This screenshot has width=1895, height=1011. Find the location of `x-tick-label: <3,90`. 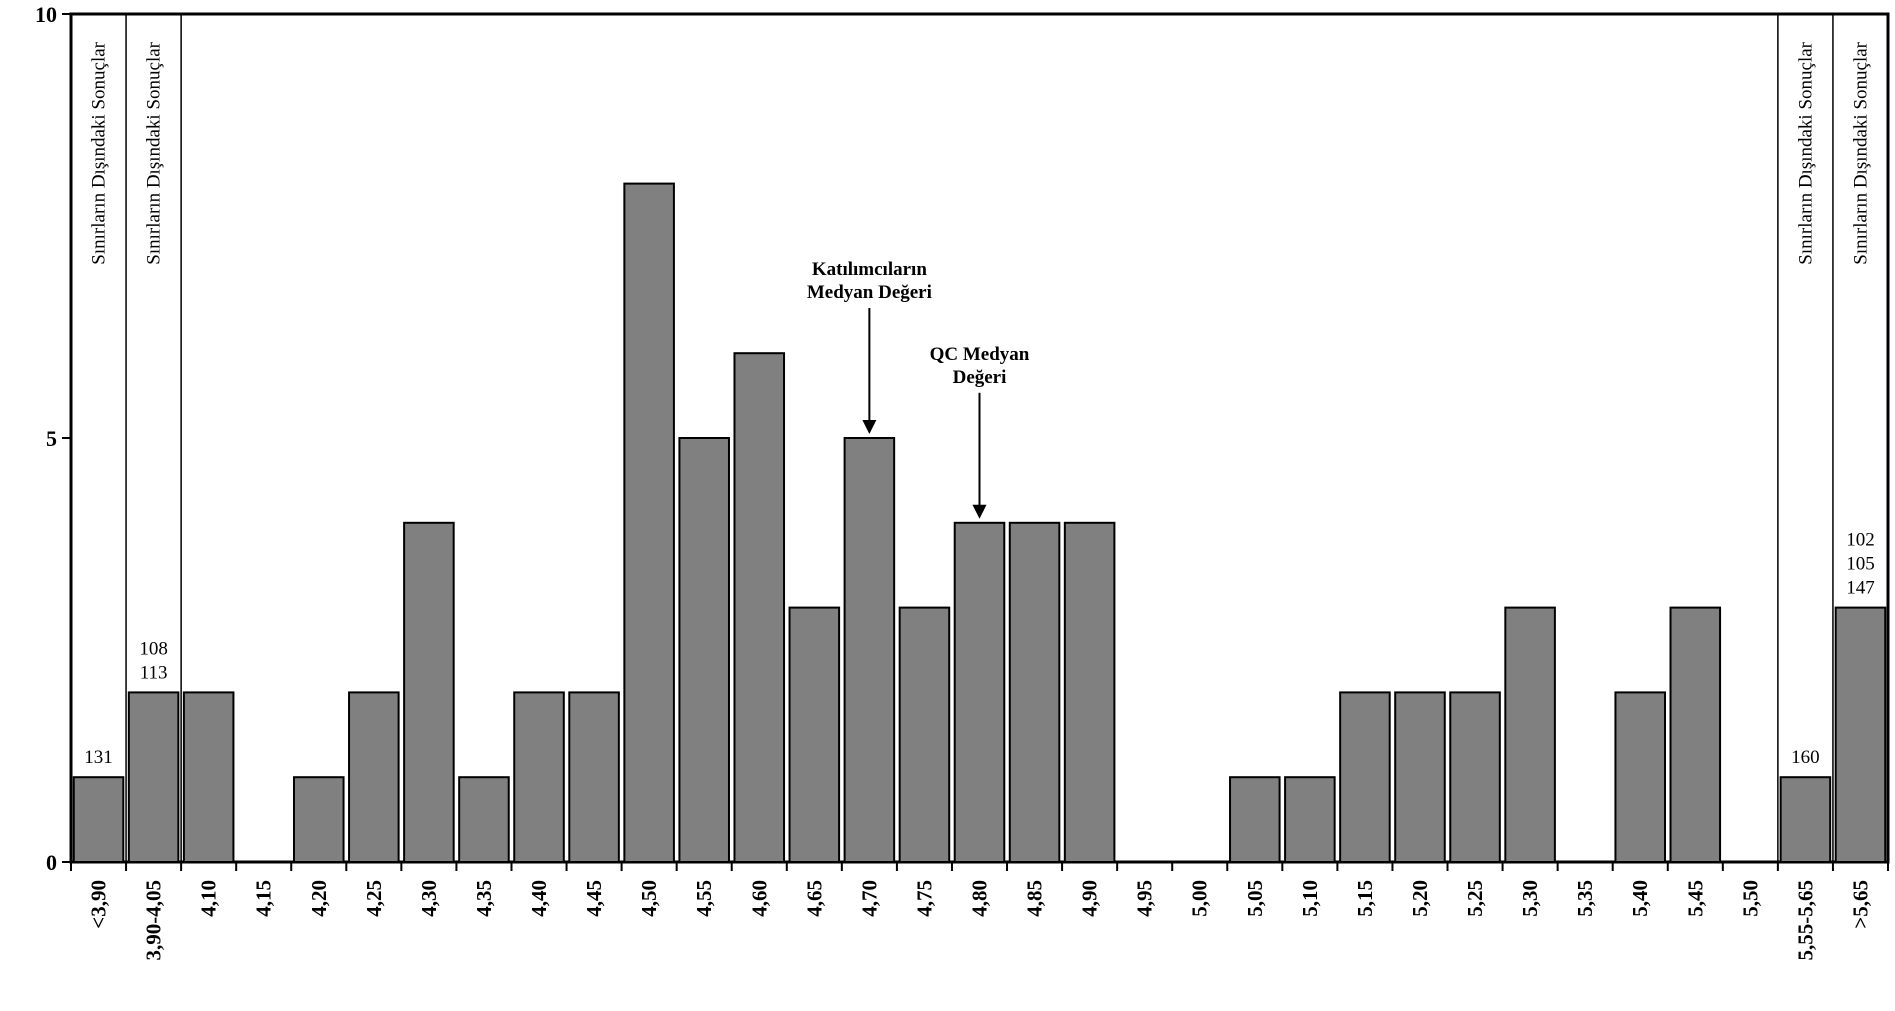

x-tick-label: <3,90 is located at coordinates (99, 904).